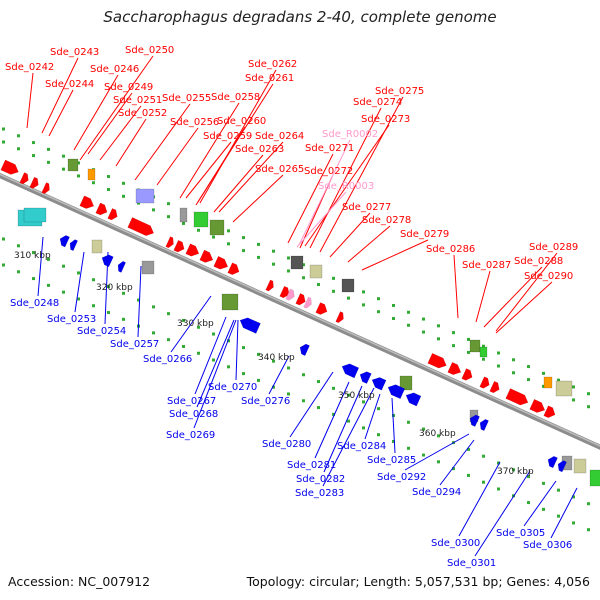 This screenshot has width=600, height=600. I want to click on reverse-gene-label: Sde_0266, so click(167, 359).